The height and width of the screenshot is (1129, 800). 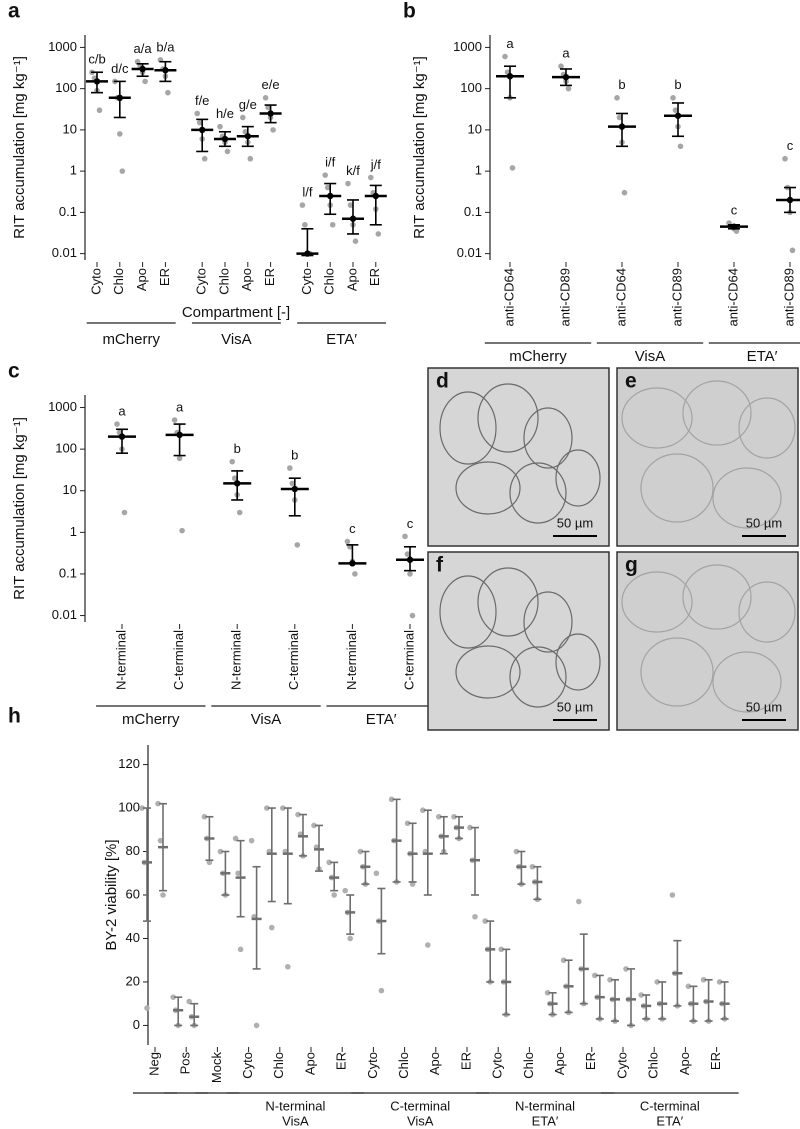 What do you see at coordinates (73, 170) in the screenshot?
I see `y-tick-label: 1` at bounding box center [73, 170].